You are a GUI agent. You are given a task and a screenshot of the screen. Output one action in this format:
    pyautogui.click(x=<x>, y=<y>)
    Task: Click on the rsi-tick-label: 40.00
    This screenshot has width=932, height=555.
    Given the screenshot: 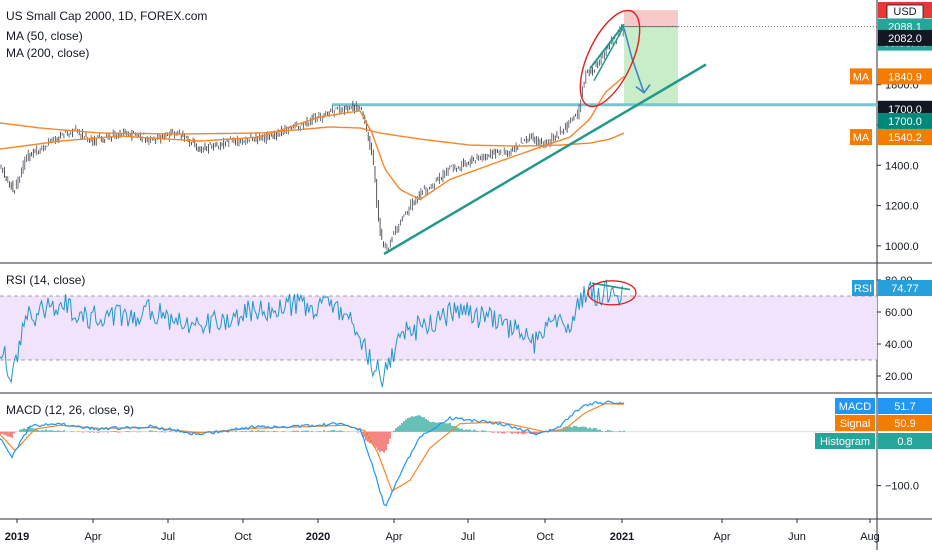 What is the action you would take?
    pyautogui.click(x=899, y=345)
    